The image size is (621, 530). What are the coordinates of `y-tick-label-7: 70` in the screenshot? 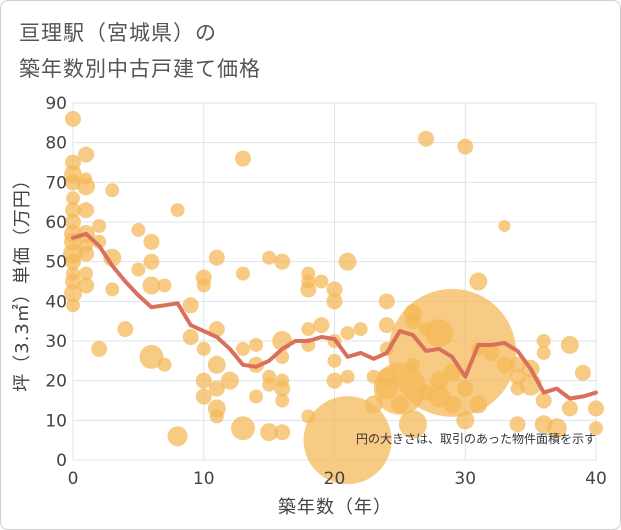 It's located at (56, 183).